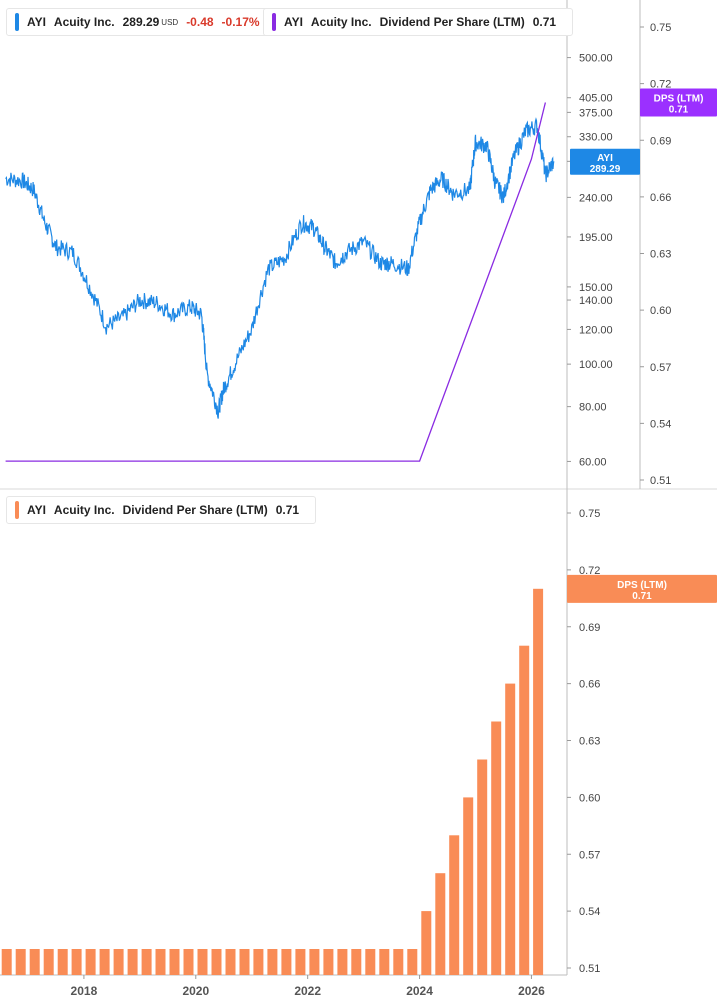 This screenshot has height=1005, width=717. Describe the element at coordinates (660, 28) in the screenshot. I see `dps-axis-top-label: 0.75` at that location.